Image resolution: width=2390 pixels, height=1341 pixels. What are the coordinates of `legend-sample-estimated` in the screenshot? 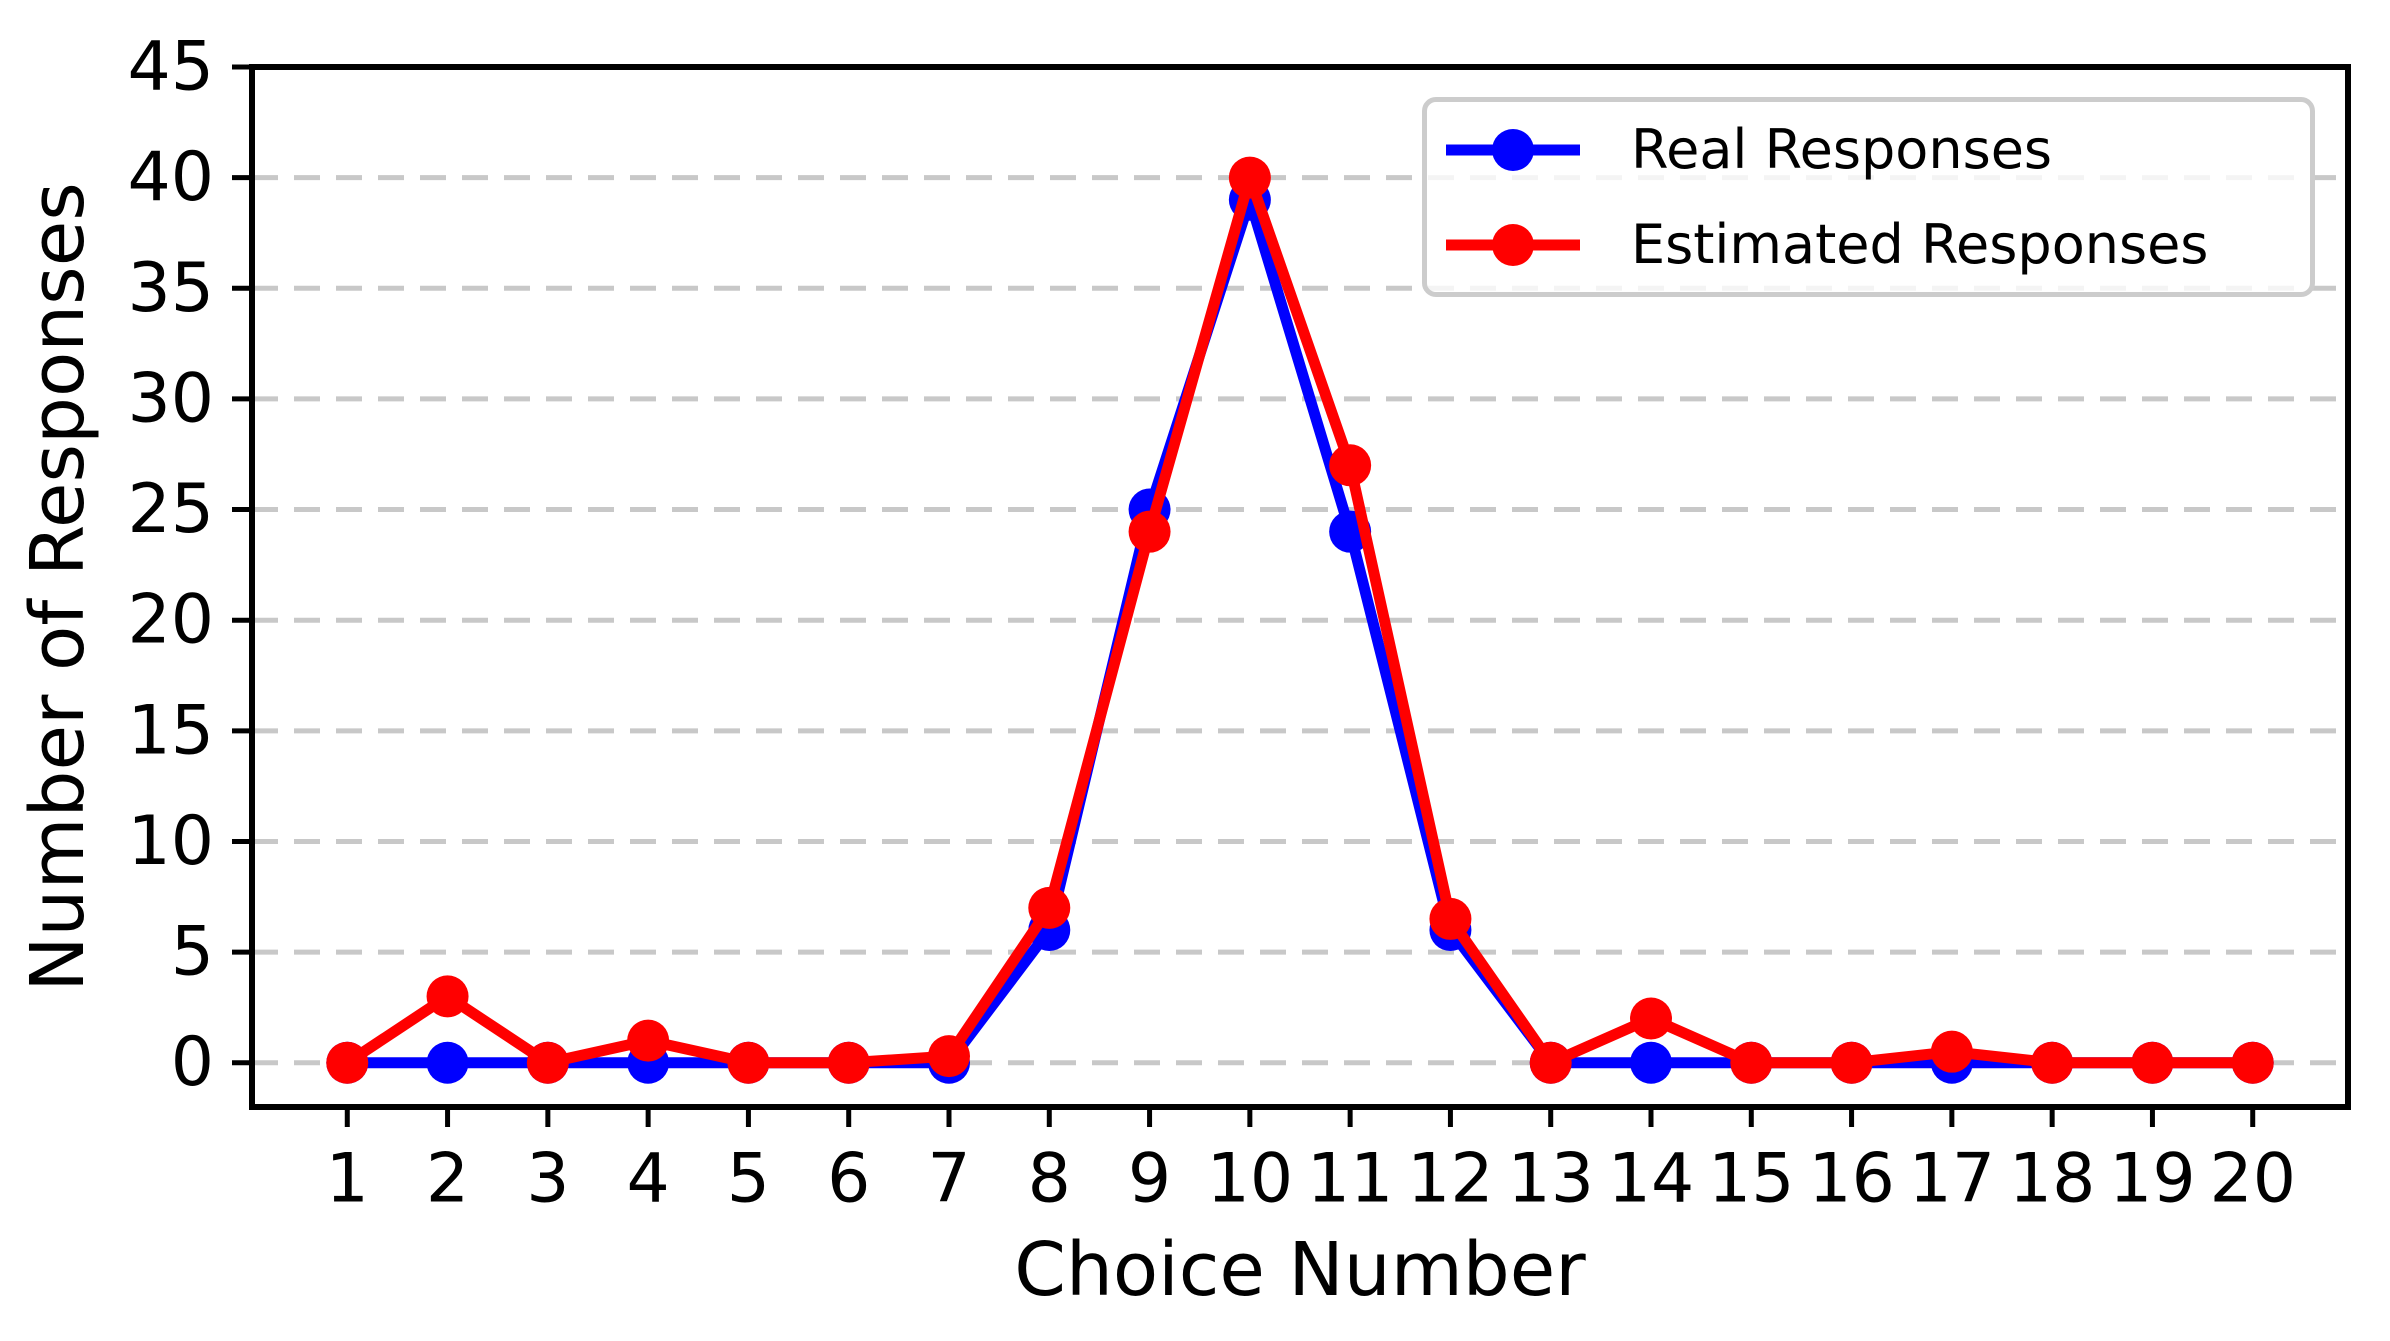 It's located at (1513, 244).